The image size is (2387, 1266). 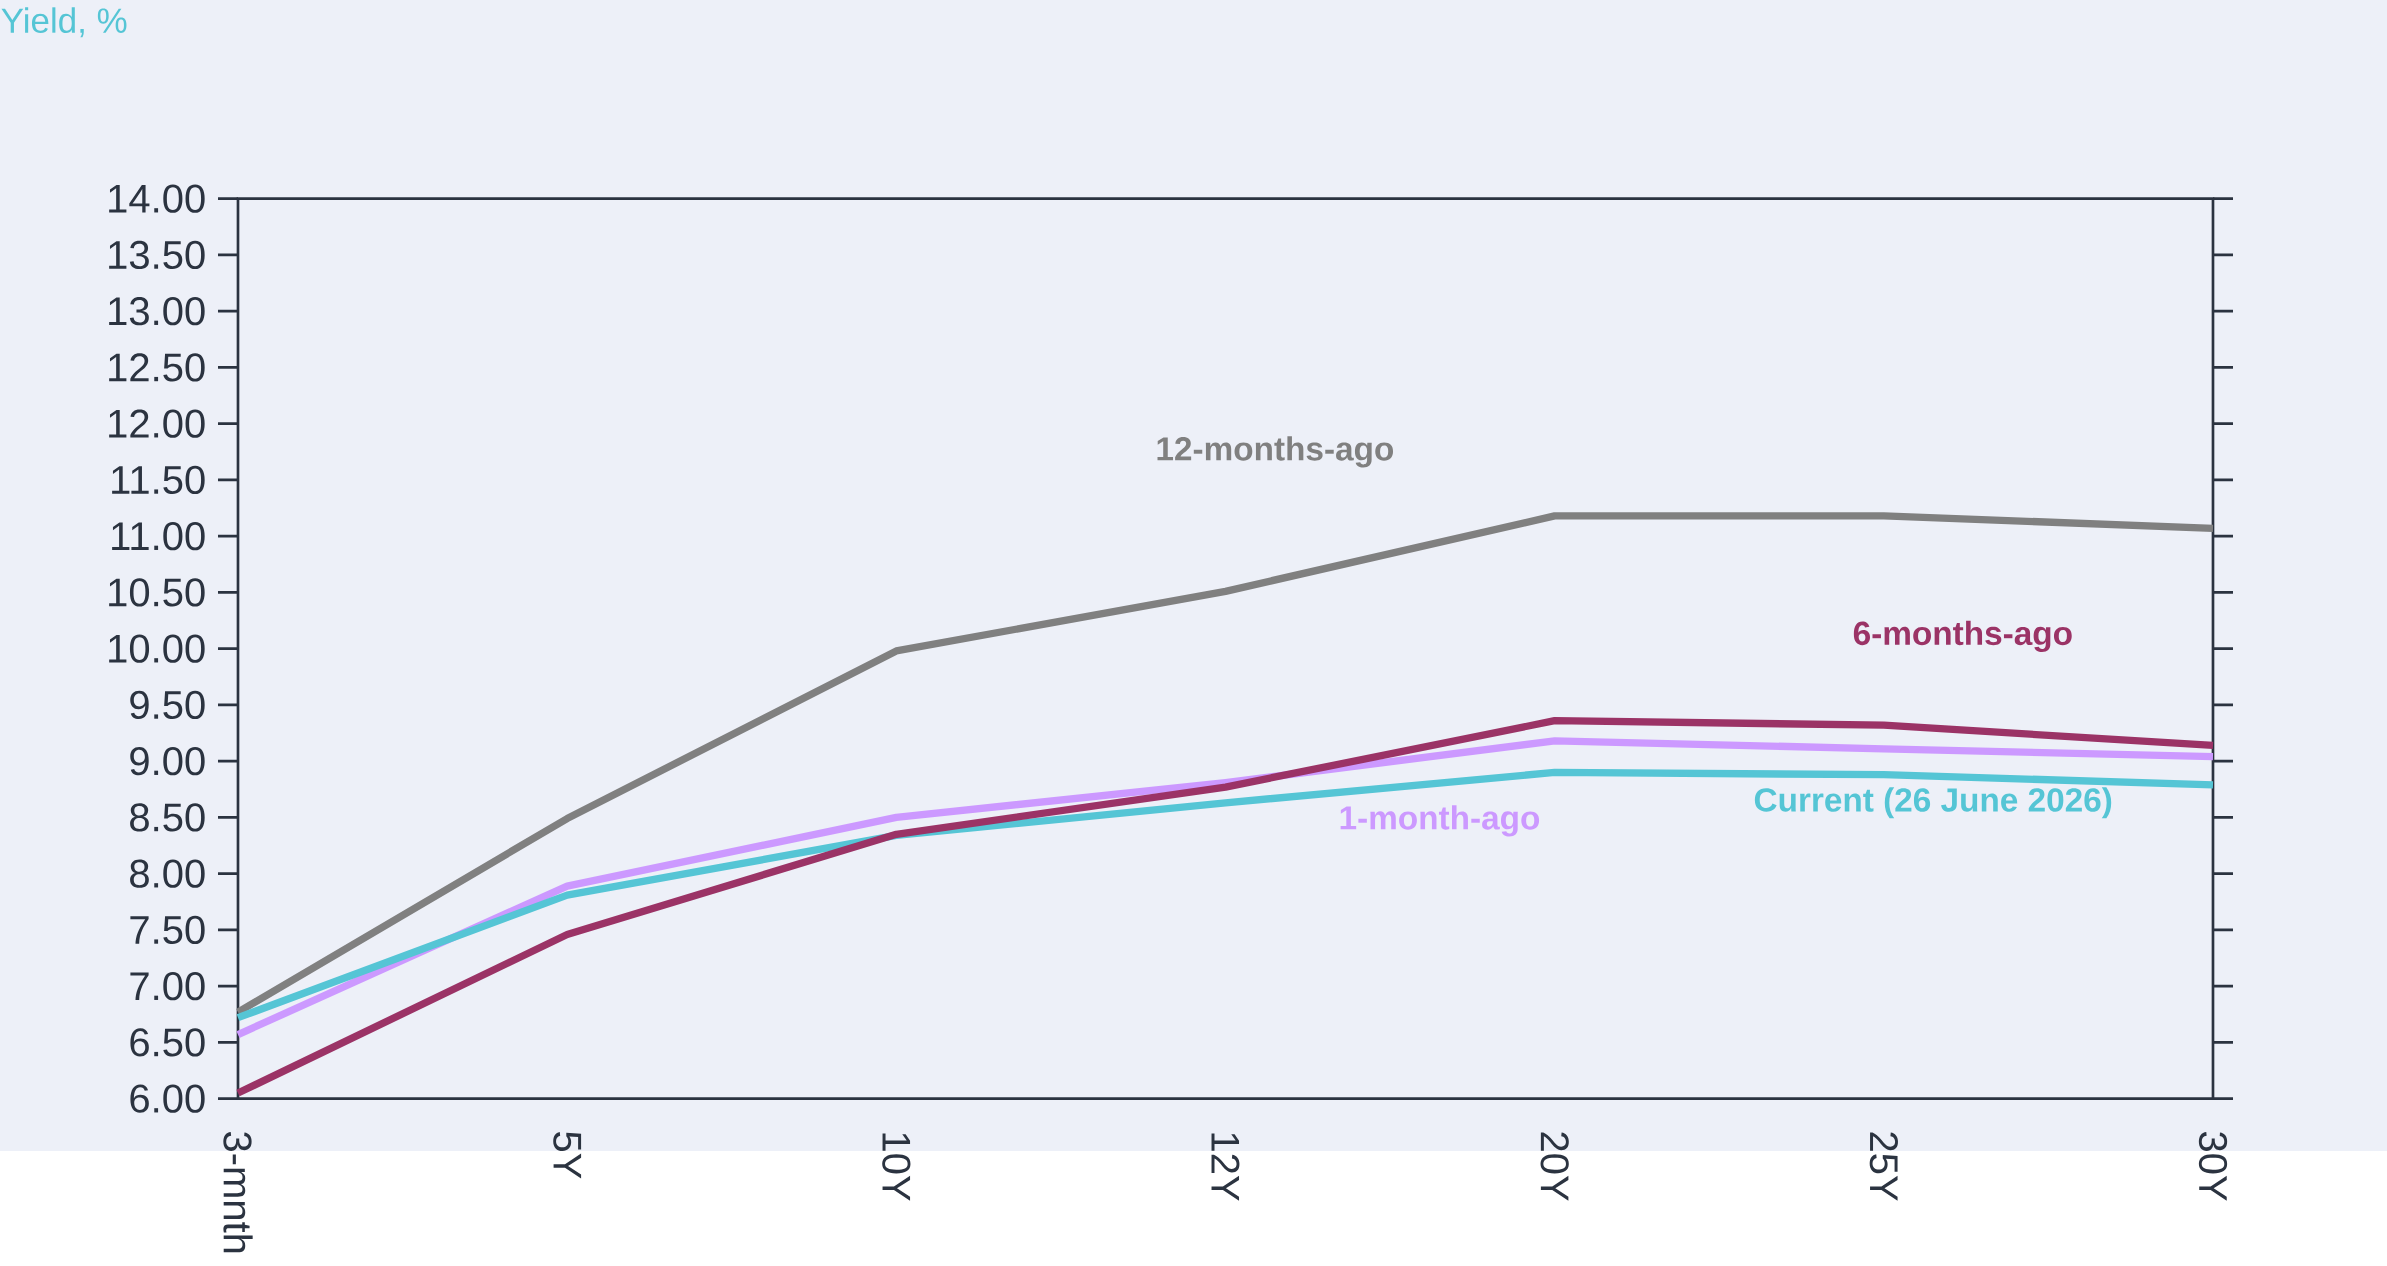 I want to click on x-tick-label: 10Y, so click(x=896, y=1167).